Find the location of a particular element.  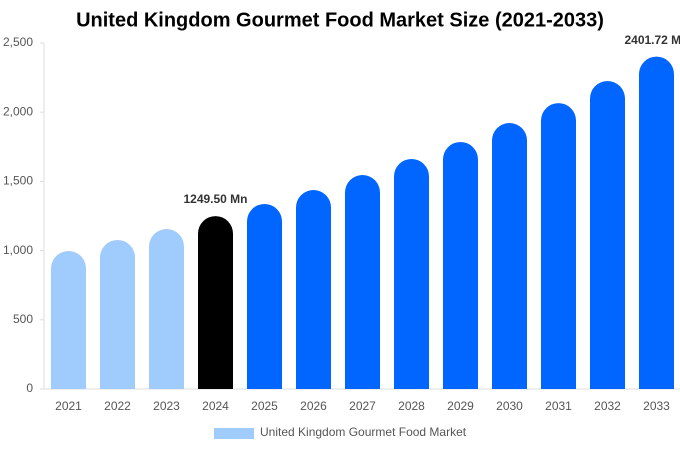

y-tick-label: 0 is located at coordinates (29, 388).